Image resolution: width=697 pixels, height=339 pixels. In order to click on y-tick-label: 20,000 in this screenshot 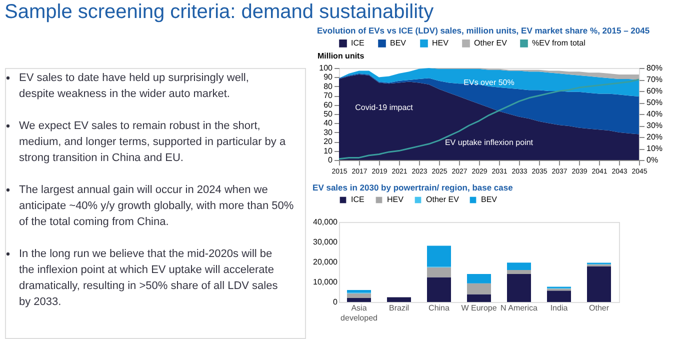, I will do `click(325, 262)`.